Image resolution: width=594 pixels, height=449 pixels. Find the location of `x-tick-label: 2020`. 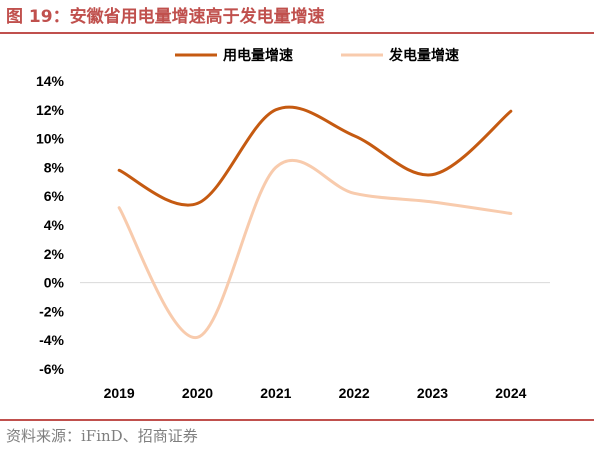

x-tick-label: 2020 is located at coordinates (197, 393).